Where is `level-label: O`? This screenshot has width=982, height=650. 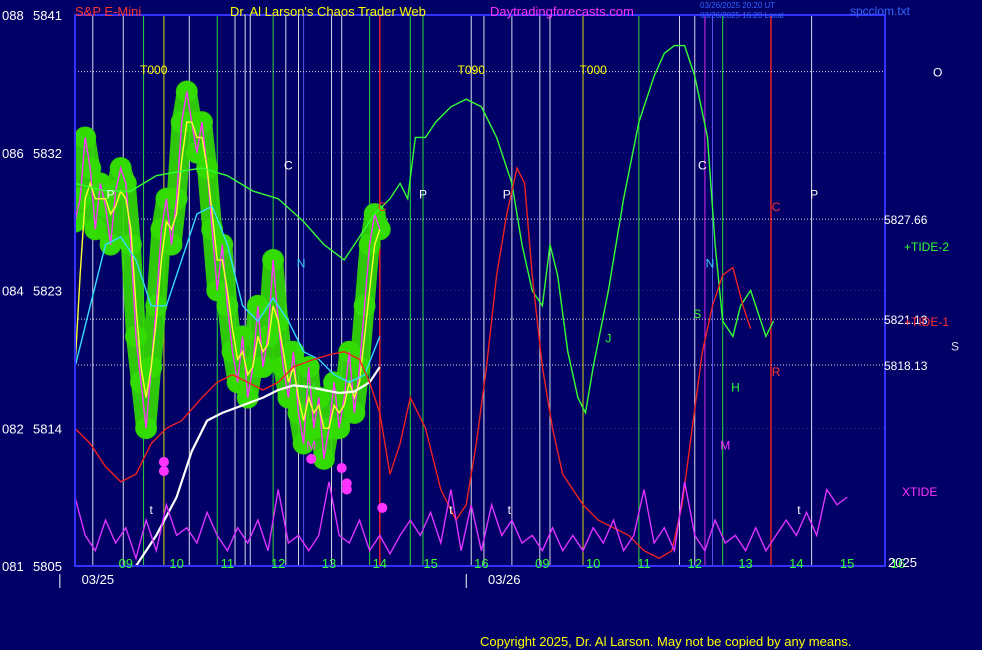 level-label: O is located at coordinates (937, 73).